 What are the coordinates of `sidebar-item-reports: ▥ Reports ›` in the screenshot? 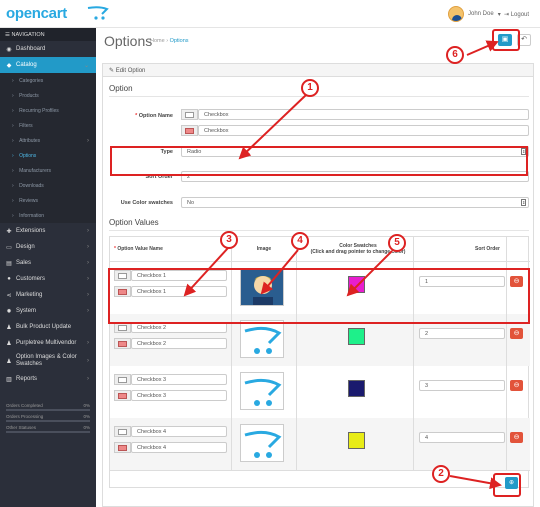 It's located at (48, 379).